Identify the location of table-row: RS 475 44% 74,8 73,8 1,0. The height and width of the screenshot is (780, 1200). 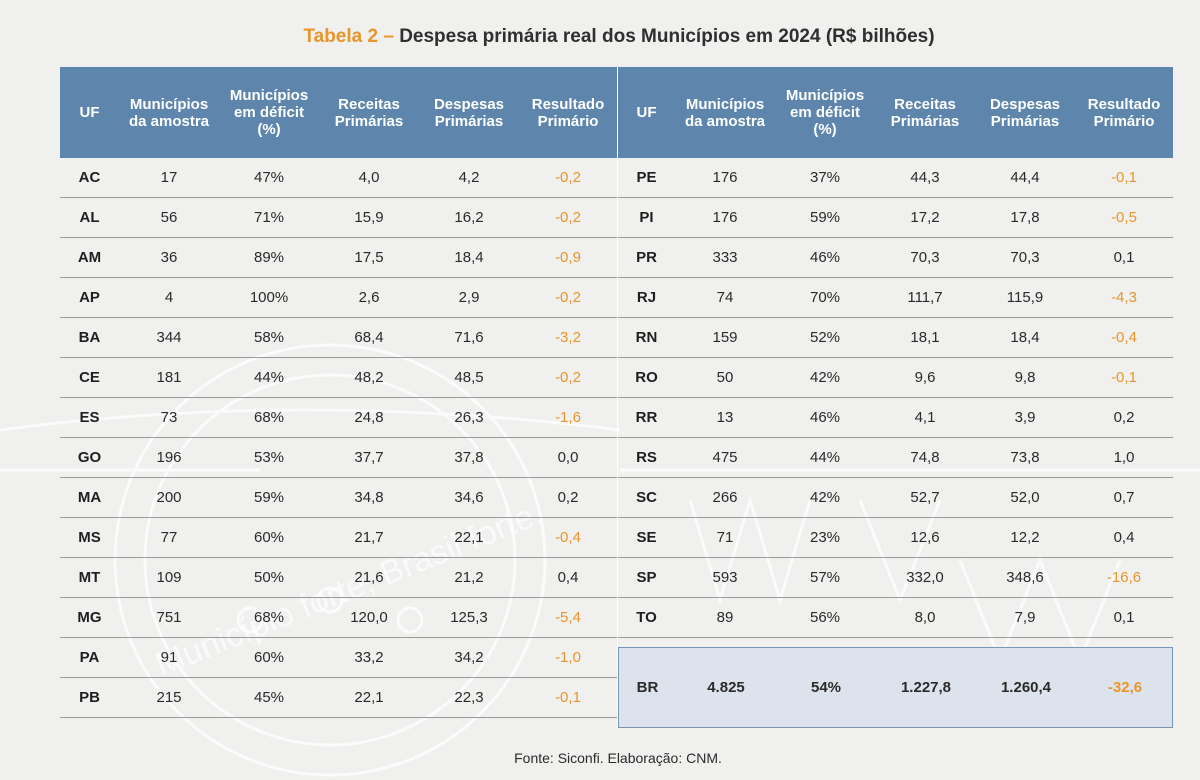
(895, 458).